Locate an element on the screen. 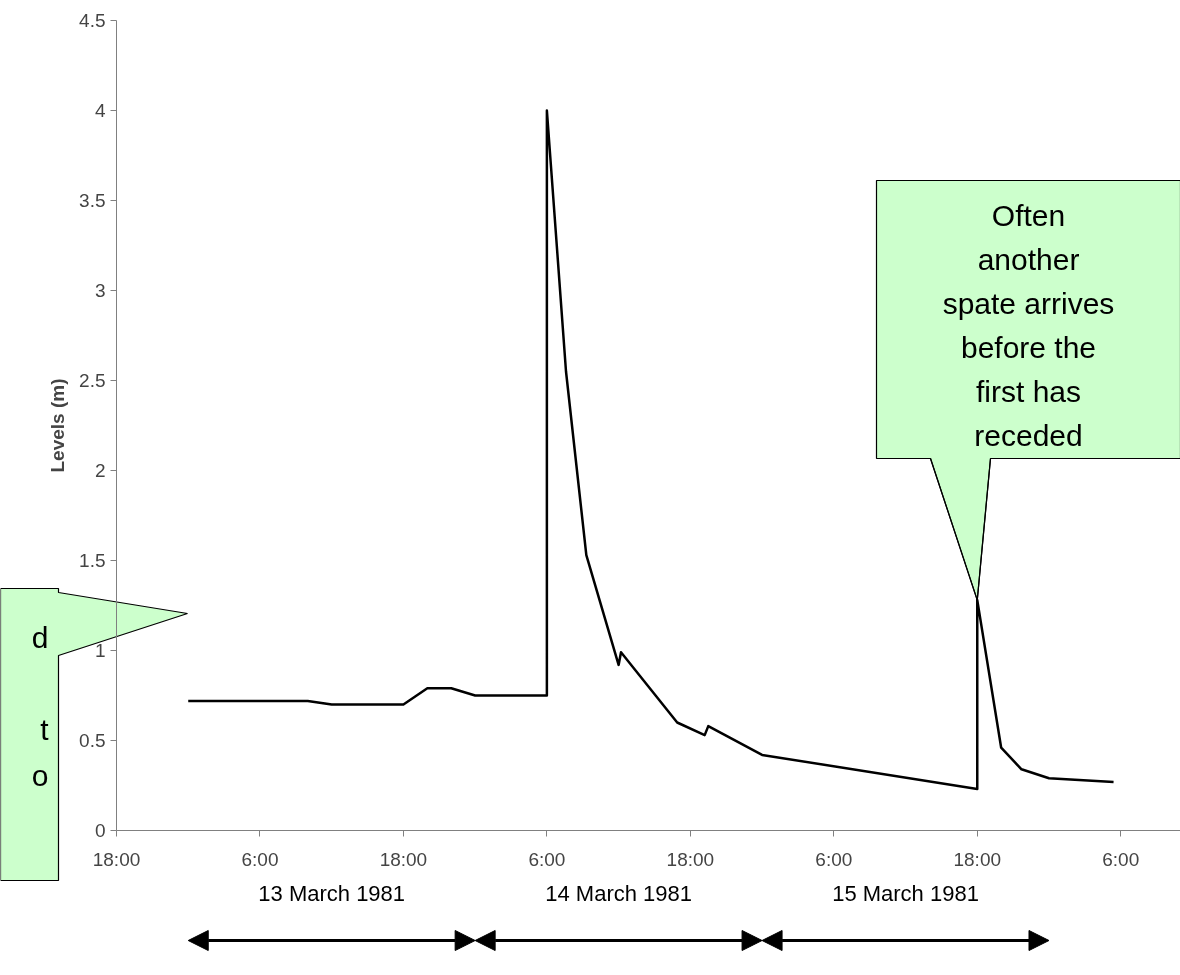  y-tick-label: 2.5 is located at coordinates (92, 380).